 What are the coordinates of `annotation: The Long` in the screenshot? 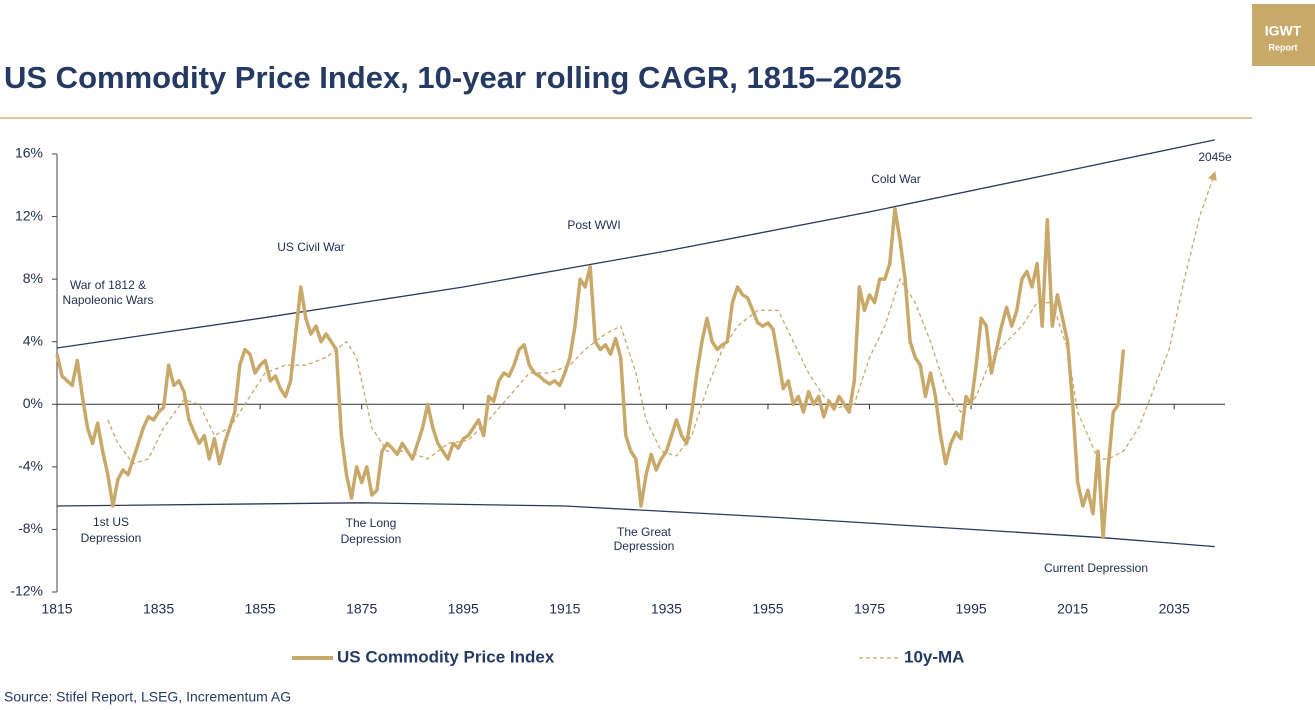 It's located at (371, 523).